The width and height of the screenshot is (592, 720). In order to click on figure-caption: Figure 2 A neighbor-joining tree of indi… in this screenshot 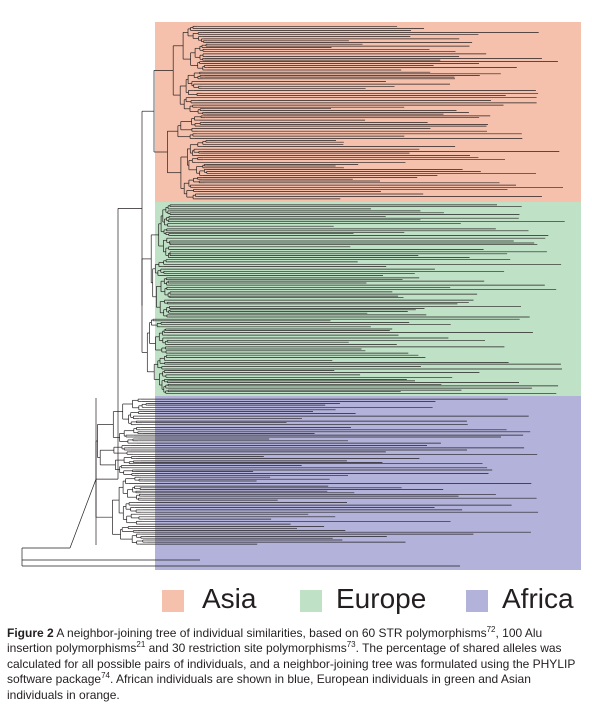, I will do `click(298, 664)`.